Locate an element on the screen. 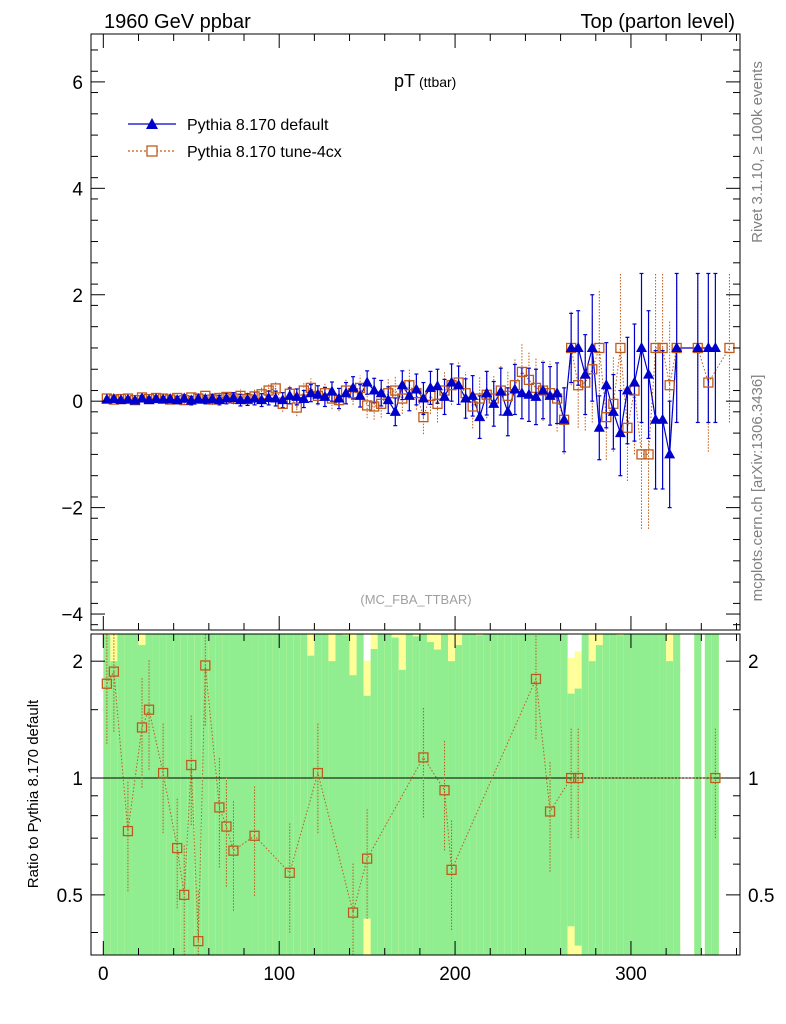  ratio-y-tick-label-right: 1 is located at coordinates (753, 779).